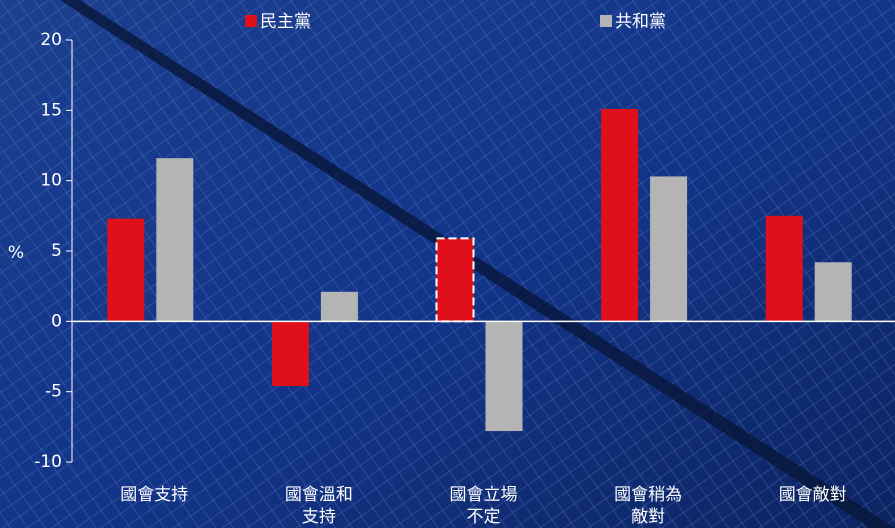 The width and height of the screenshot is (895, 528). Describe the element at coordinates (484, 517) in the screenshot. I see `x-tick-label-line: 不定` at that location.